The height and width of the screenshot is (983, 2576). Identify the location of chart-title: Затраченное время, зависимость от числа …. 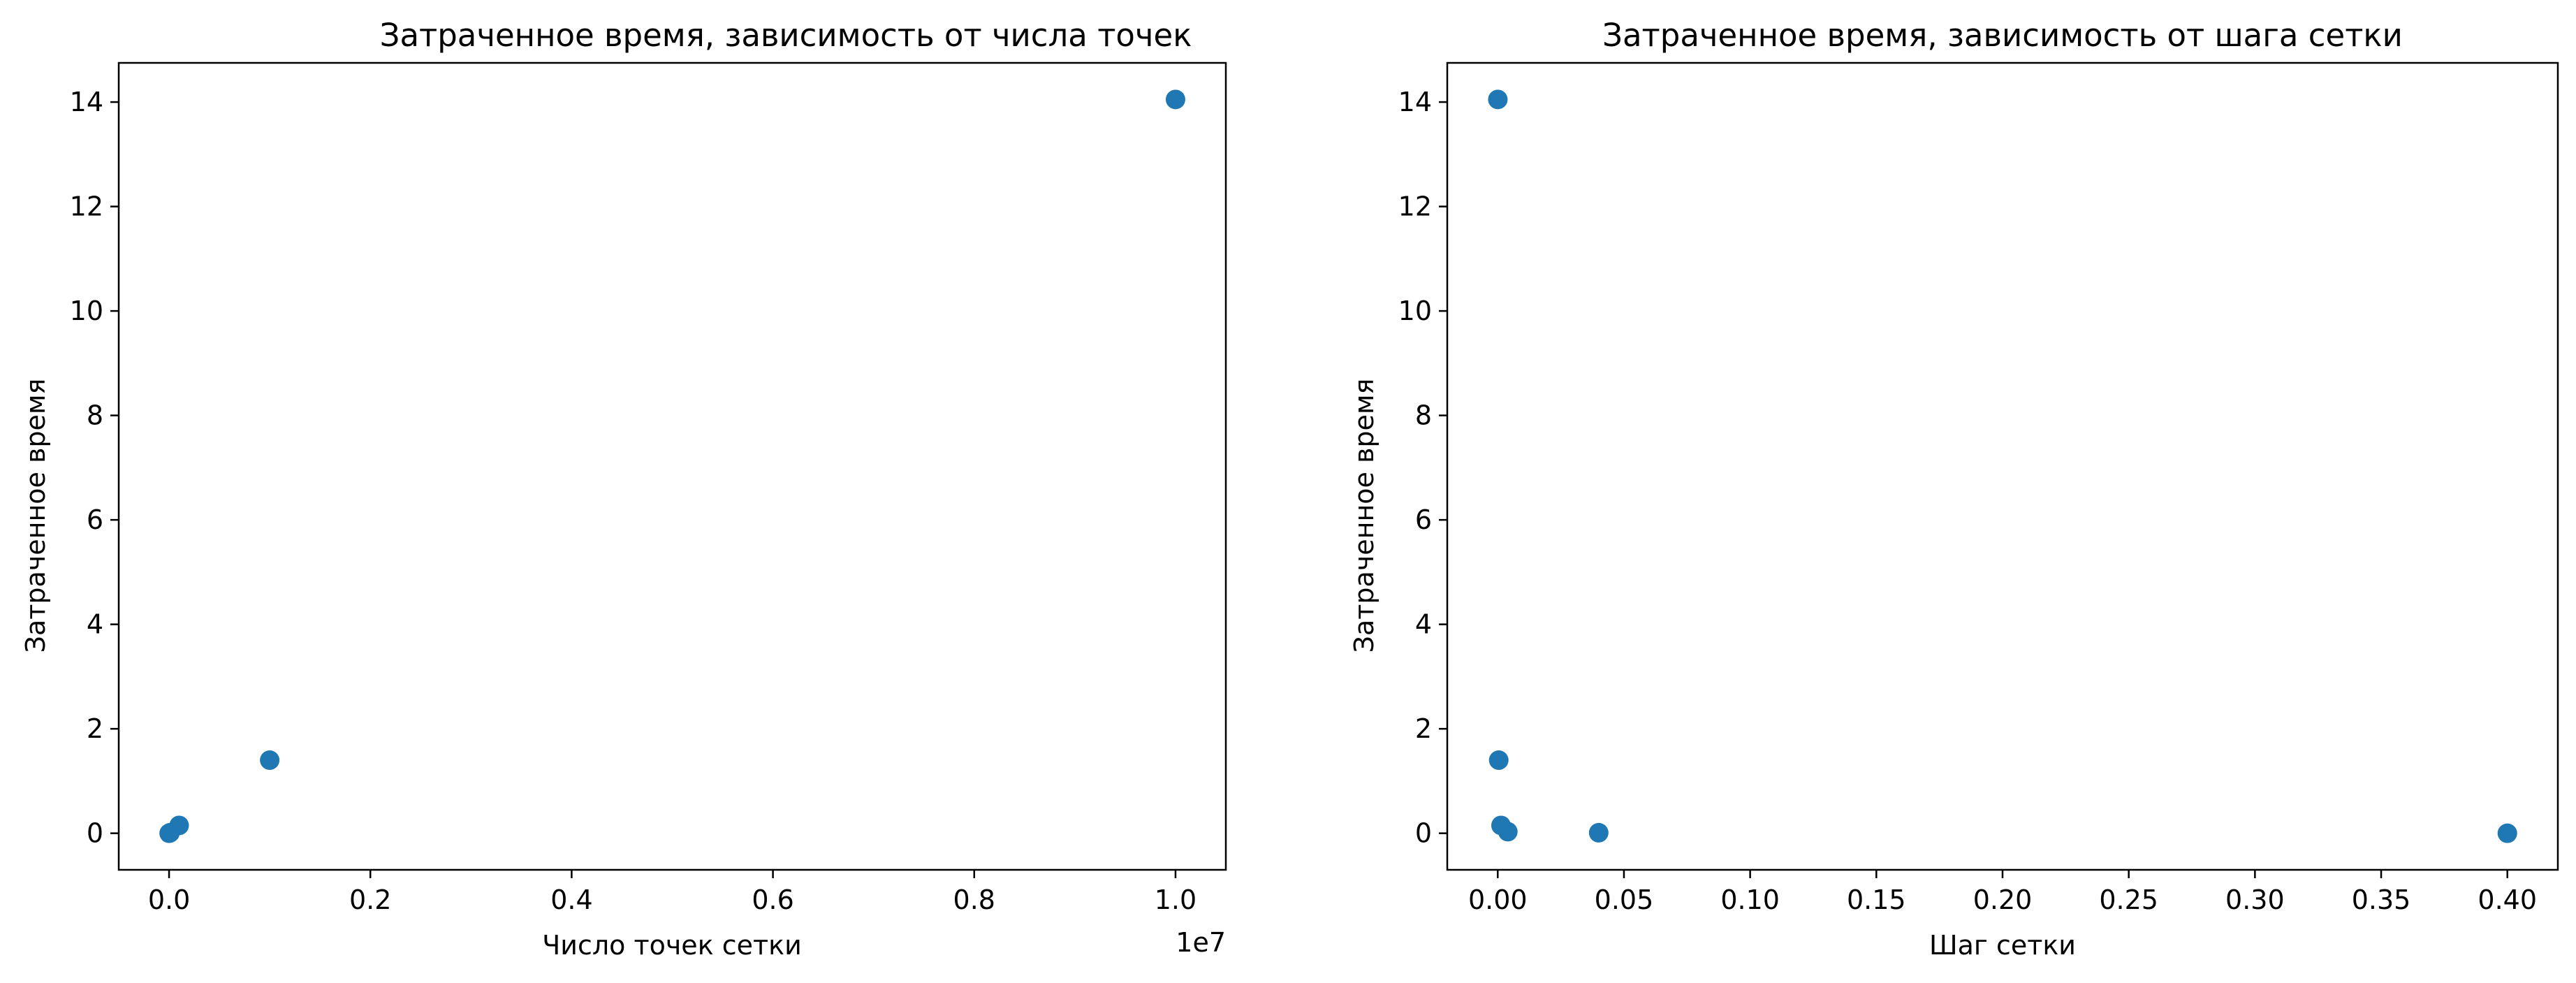
(786, 35).